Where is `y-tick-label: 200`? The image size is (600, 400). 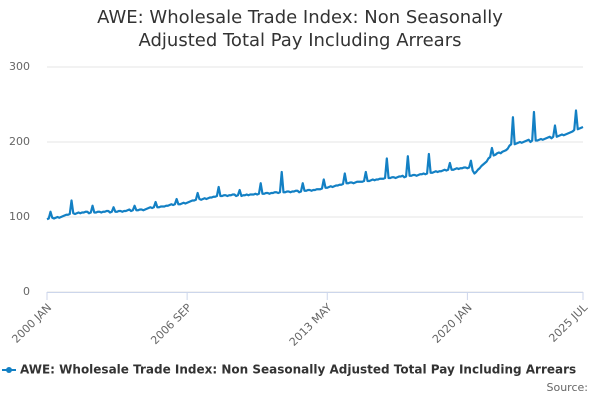 y-tick-label: 200 is located at coordinates (19, 141).